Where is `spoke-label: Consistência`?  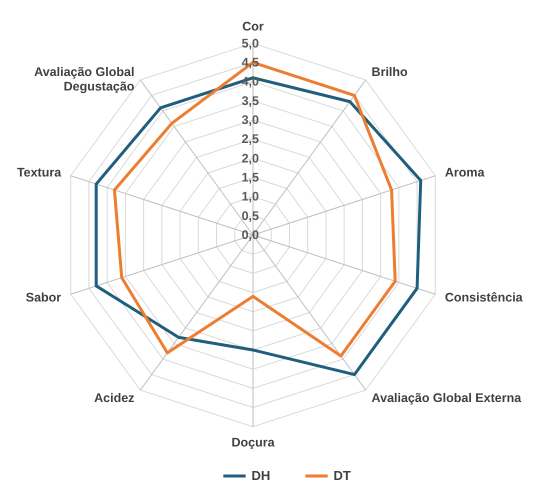 spoke-label: Consistência is located at coordinates (484, 297).